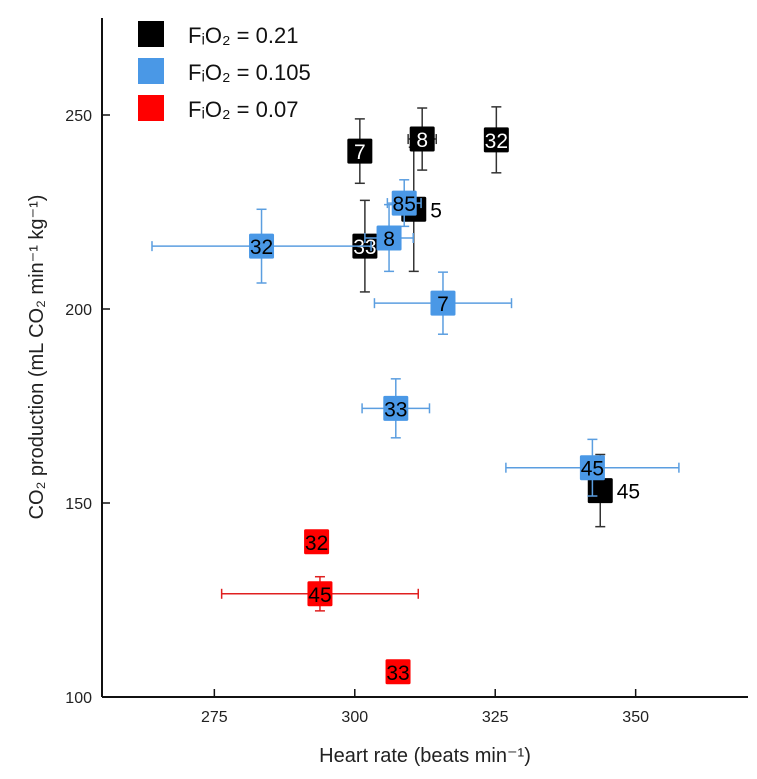 Image resolution: width=757 pixels, height=779 pixels. What do you see at coordinates (37, 357) in the screenshot?
I see `y-axis-title: CO₂ production (mL CO₂ min⁻¹ kg⁻¹)` at bounding box center [37, 357].